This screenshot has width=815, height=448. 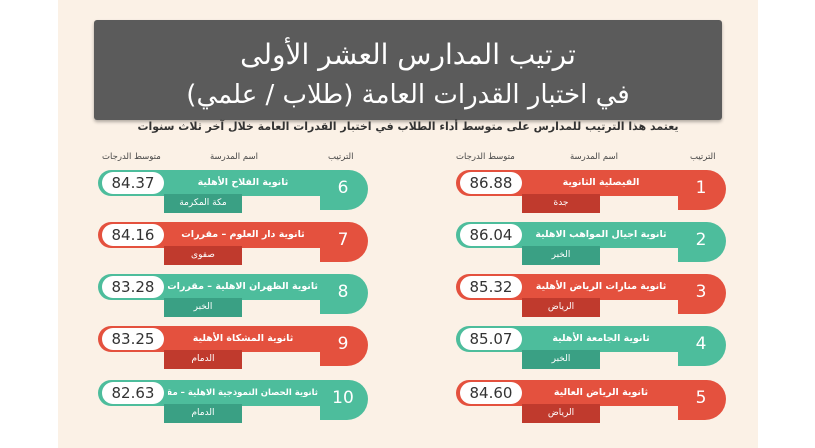 I want to click on entry-rank: 10, so click(x=343, y=398).